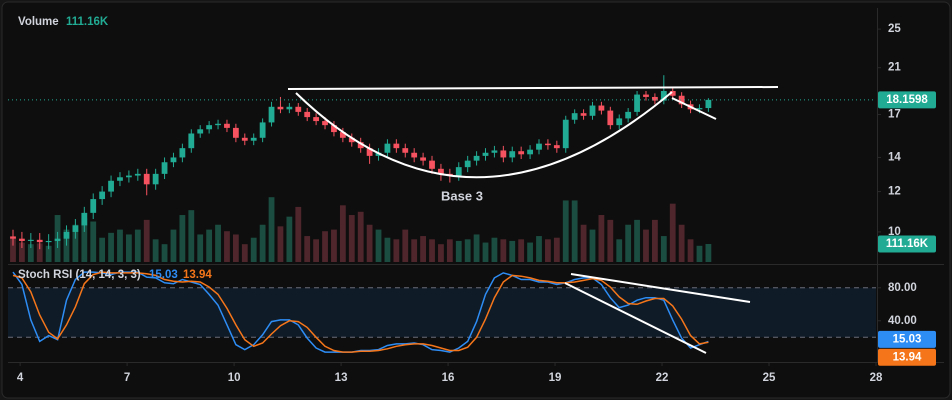  Describe the element at coordinates (341, 378) in the screenshot. I see `x-tick-label: 13` at that location.